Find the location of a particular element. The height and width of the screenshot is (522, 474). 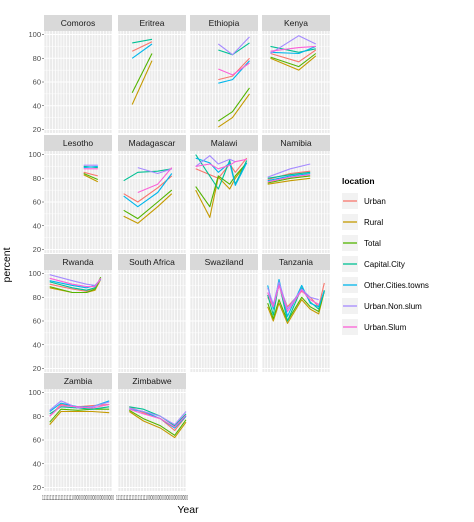

legend-item-urban-non-slum: Urban.Non.slum is located at coordinates (382, 306).